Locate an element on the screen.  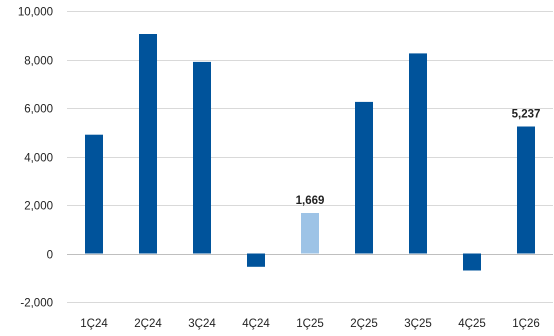
x-tick-label: 1Ç25 is located at coordinates (310, 324).